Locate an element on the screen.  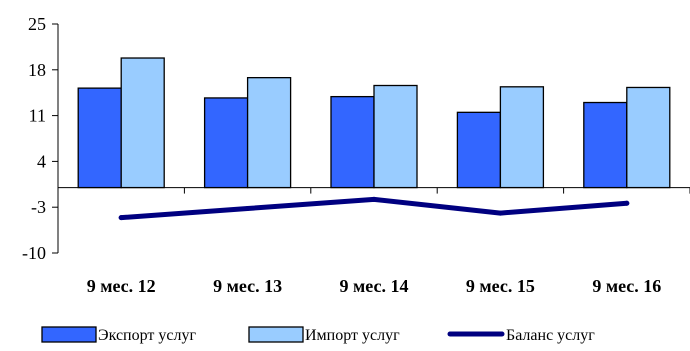
legend-swatch-import is located at coordinates (276, 334).